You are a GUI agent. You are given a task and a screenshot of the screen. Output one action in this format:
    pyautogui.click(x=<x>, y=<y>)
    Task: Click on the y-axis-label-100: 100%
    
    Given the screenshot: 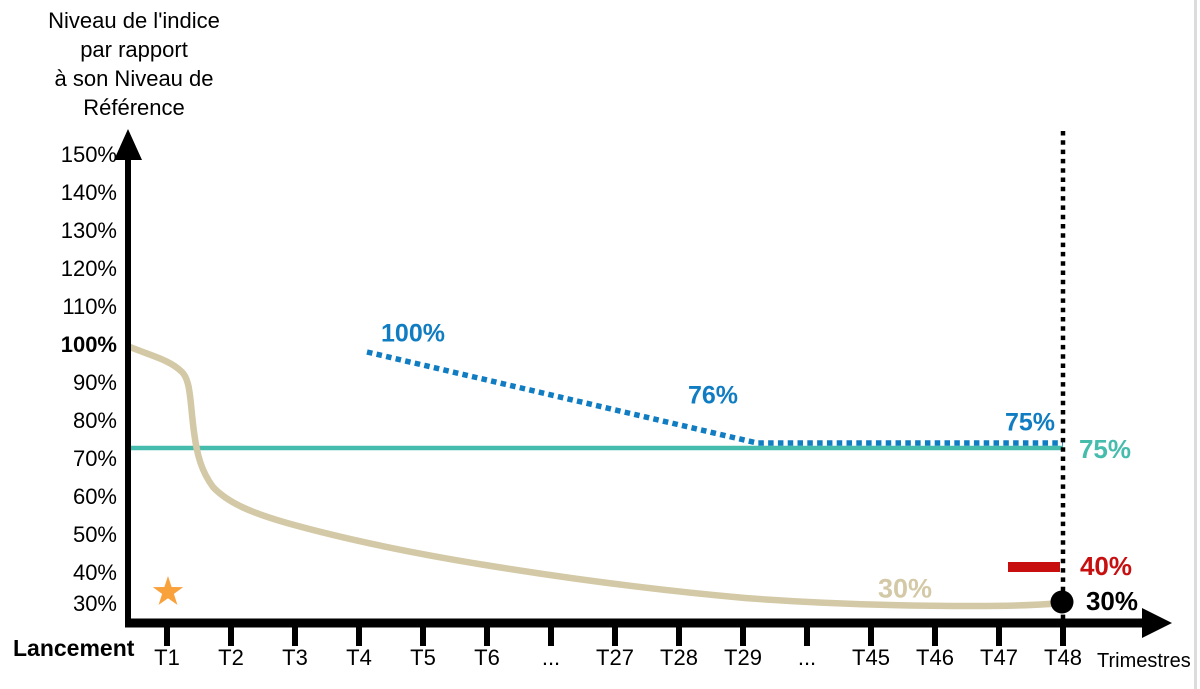 What is the action you would take?
    pyautogui.click(x=88, y=344)
    